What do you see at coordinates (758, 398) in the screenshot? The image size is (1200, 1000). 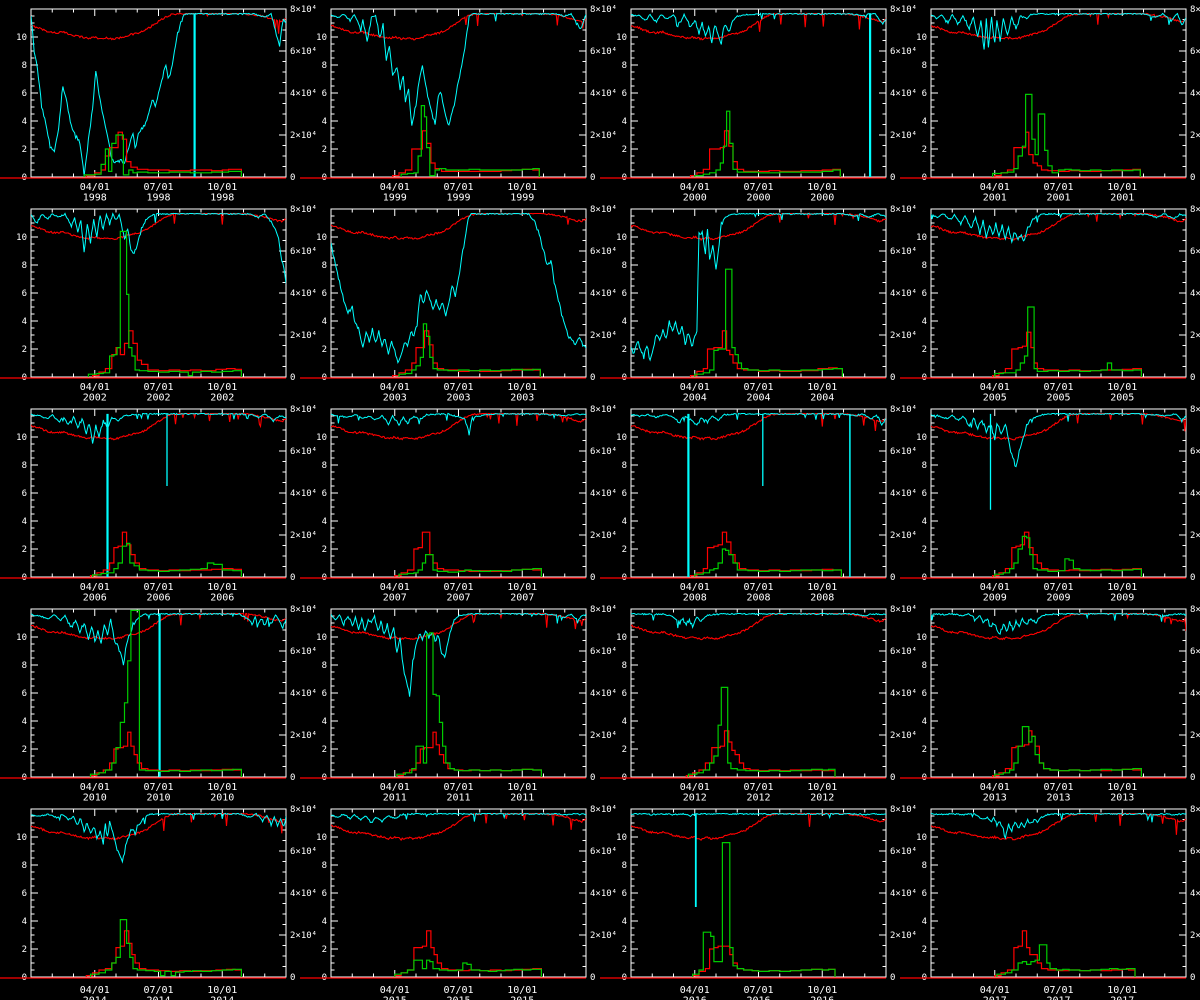 I see `x-tick-year: 2004` at bounding box center [758, 398].